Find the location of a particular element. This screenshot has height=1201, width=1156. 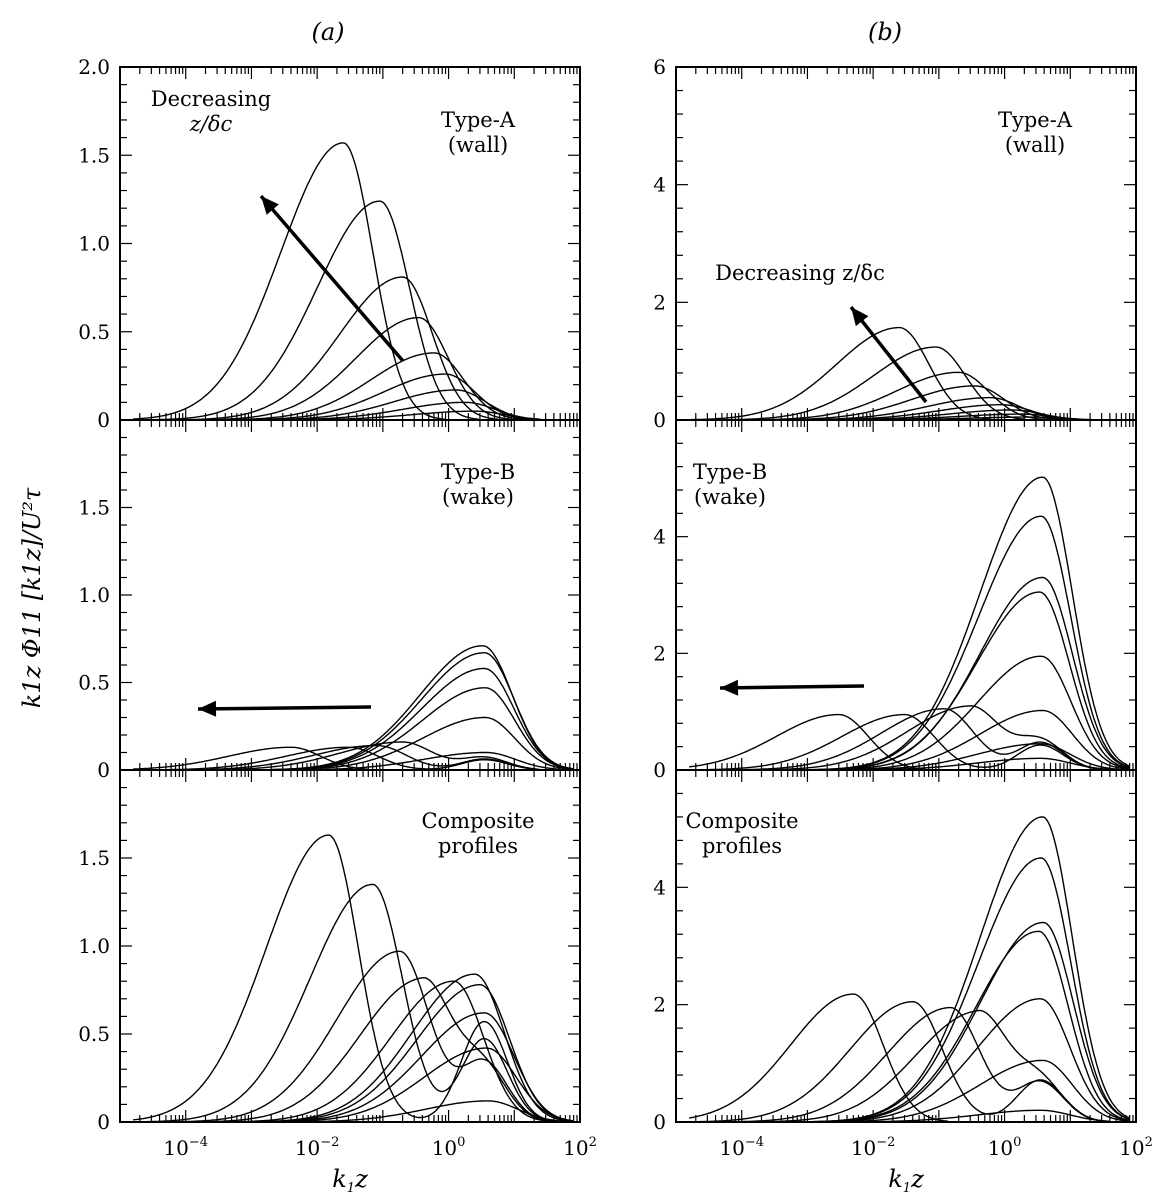

x-axis-title-b: k1z is located at coordinates (906, 1180).